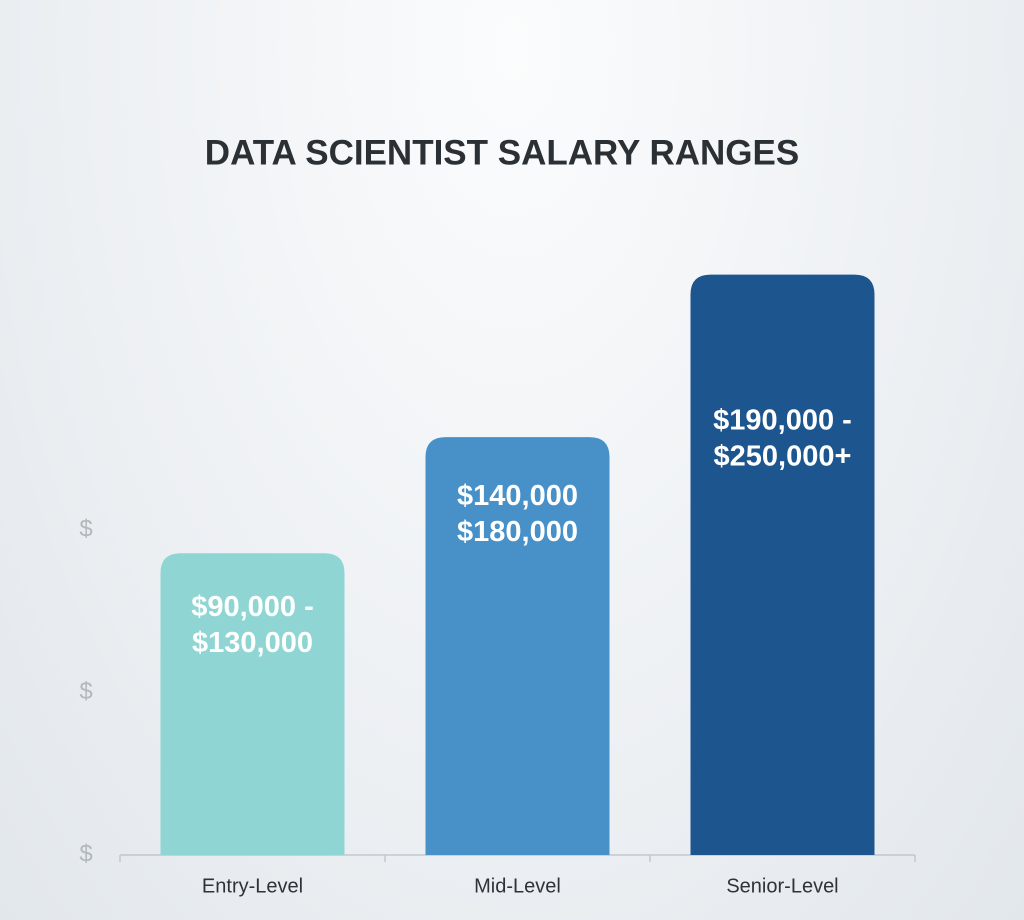 This screenshot has width=1024, height=920. What do you see at coordinates (252, 643) in the screenshot?
I see `value-label: $130,000` at bounding box center [252, 643].